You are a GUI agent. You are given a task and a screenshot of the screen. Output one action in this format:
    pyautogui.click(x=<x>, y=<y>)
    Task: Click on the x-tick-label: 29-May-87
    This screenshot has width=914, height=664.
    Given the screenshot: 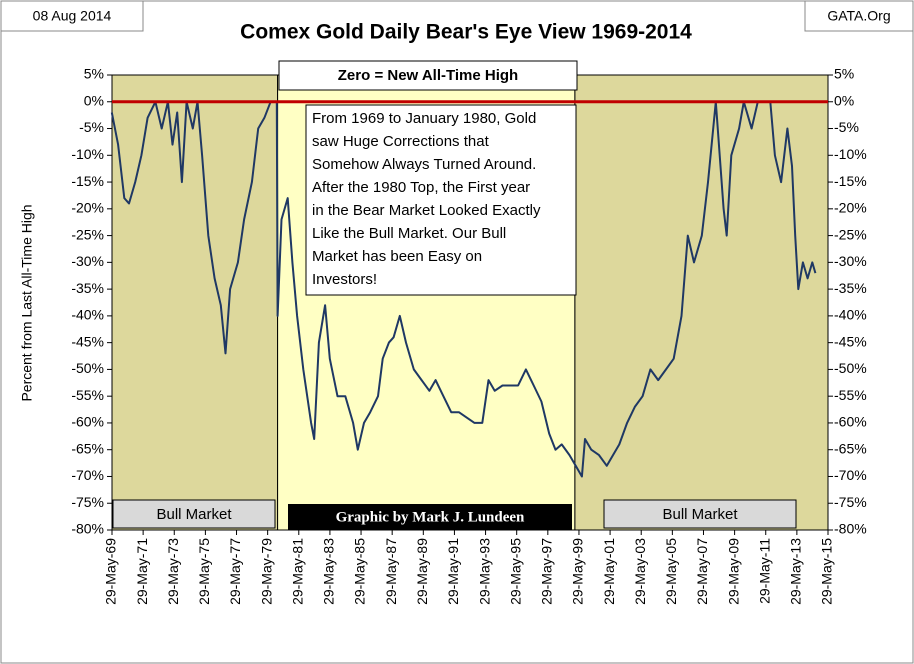 What is the action you would take?
    pyautogui.click(x=391, y=571)
    